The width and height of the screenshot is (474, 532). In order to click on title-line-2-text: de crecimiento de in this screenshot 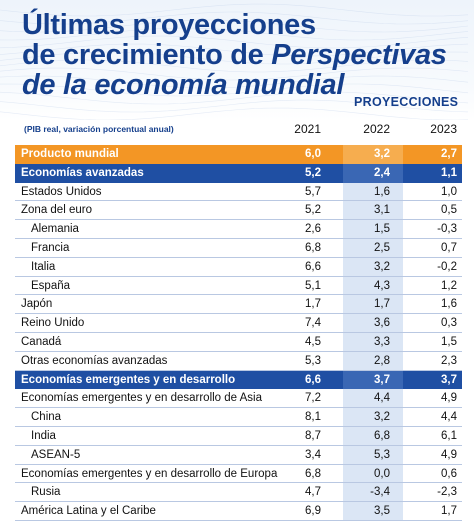, I will do `click(147, 55)`.